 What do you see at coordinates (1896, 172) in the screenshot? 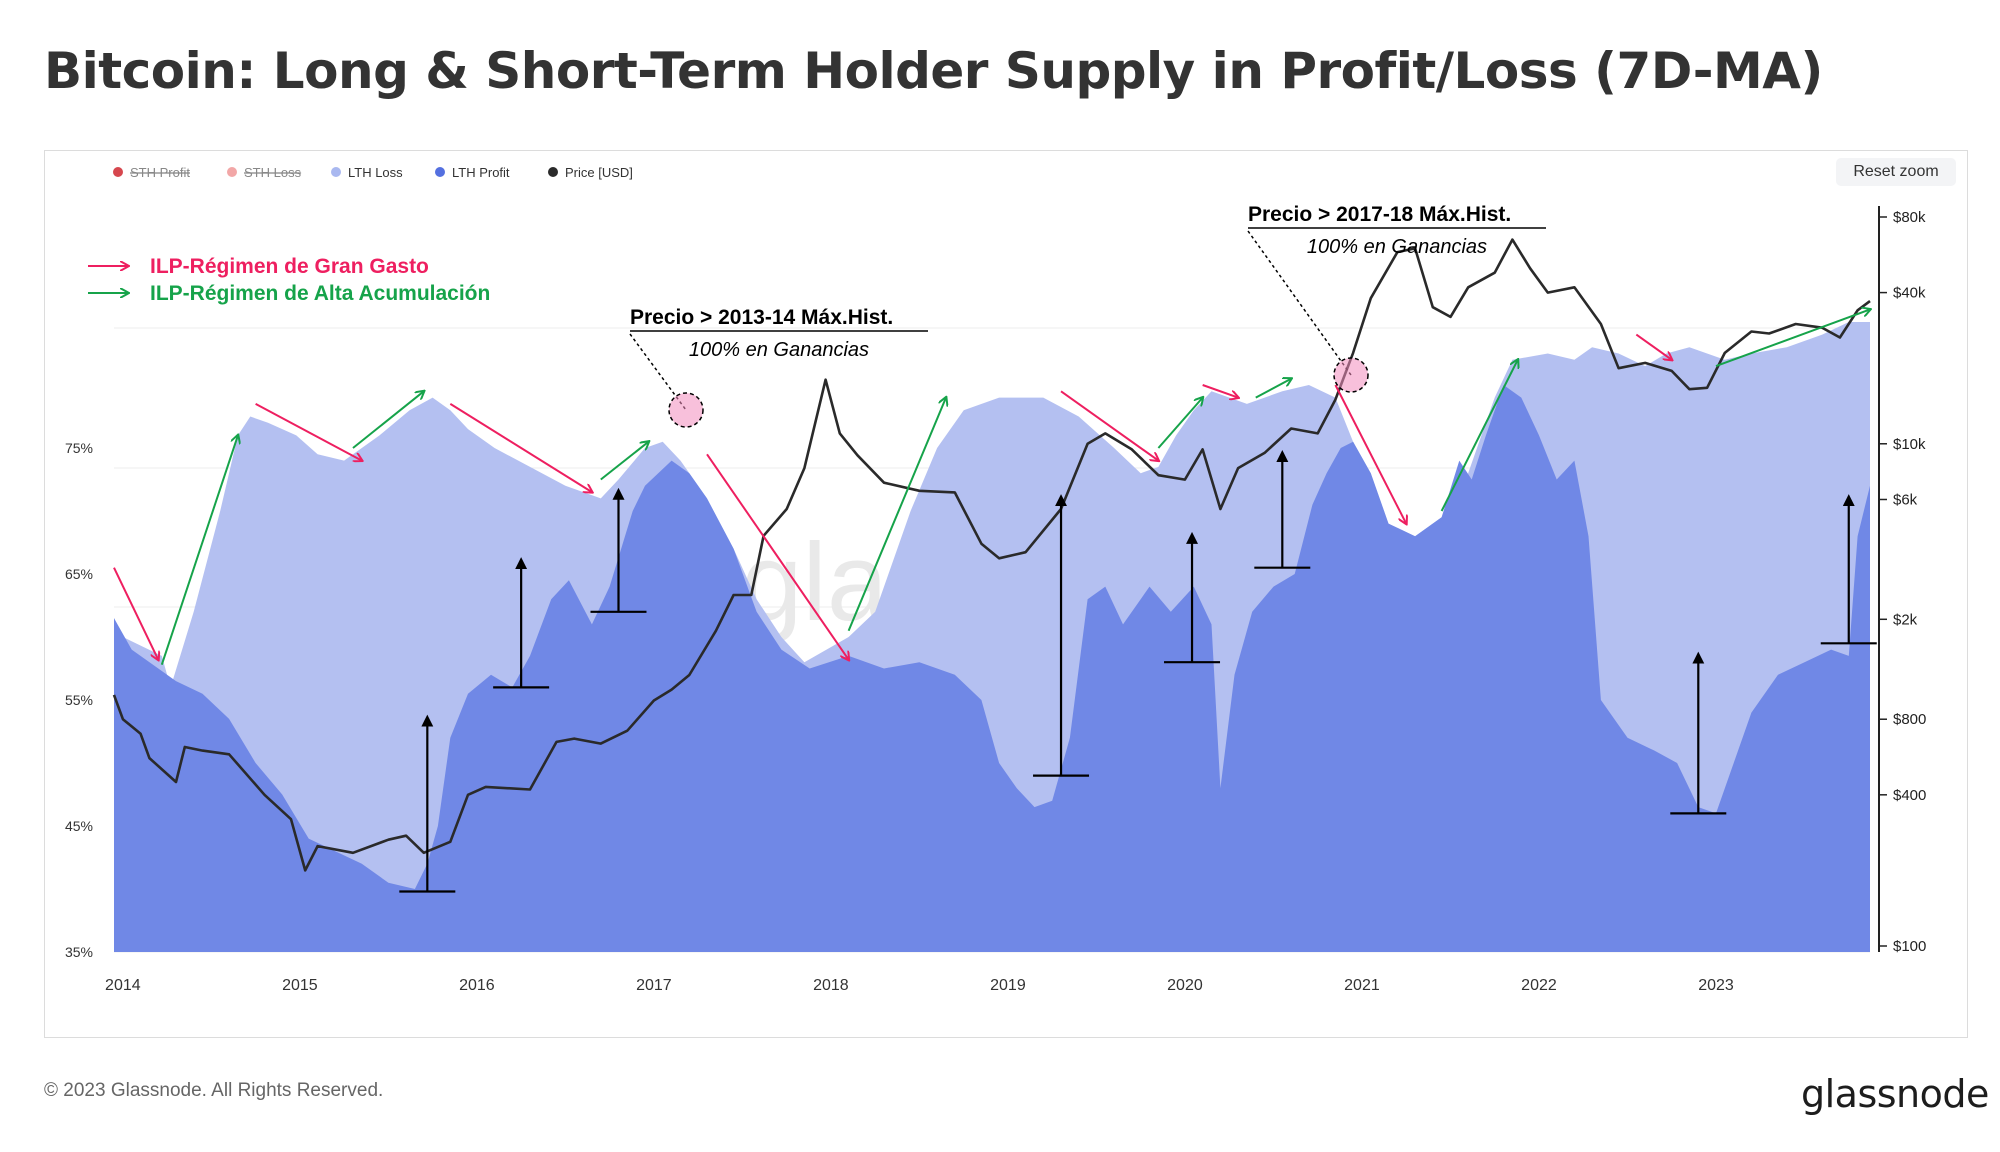
I see `reset-zoom-button: Reset zoom` at bounding box center [1896, 172].